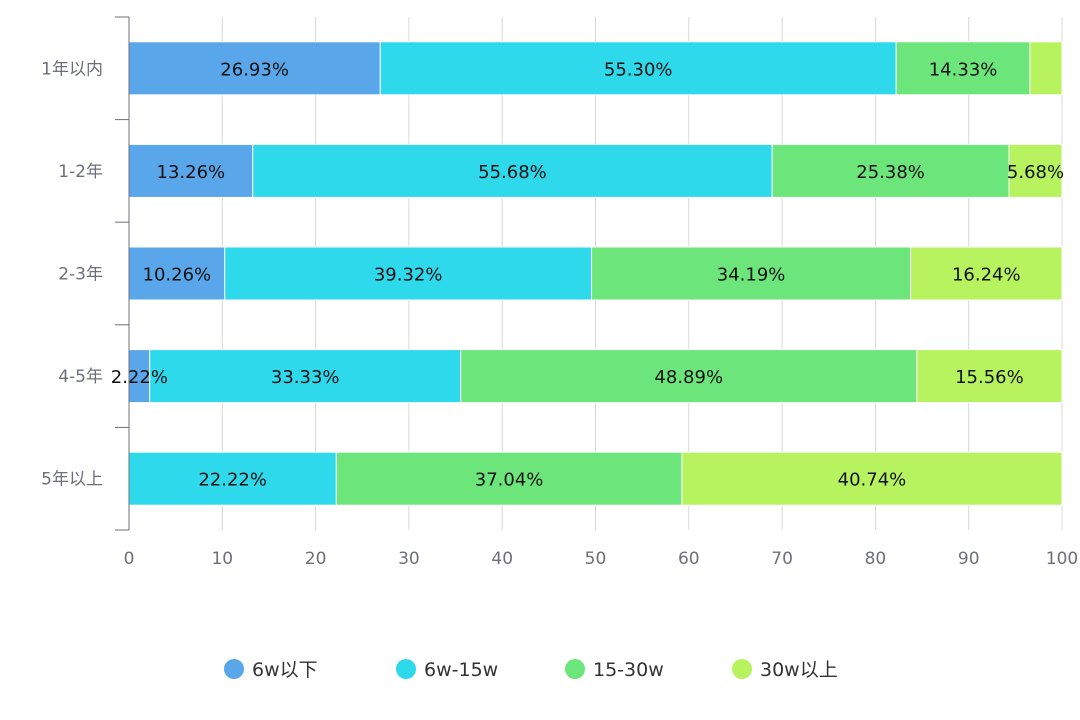 Image resolution: width=1080 pixels, height=720 pixels. I want to click on bar-value-label: 15.56%, so click(989, 377).